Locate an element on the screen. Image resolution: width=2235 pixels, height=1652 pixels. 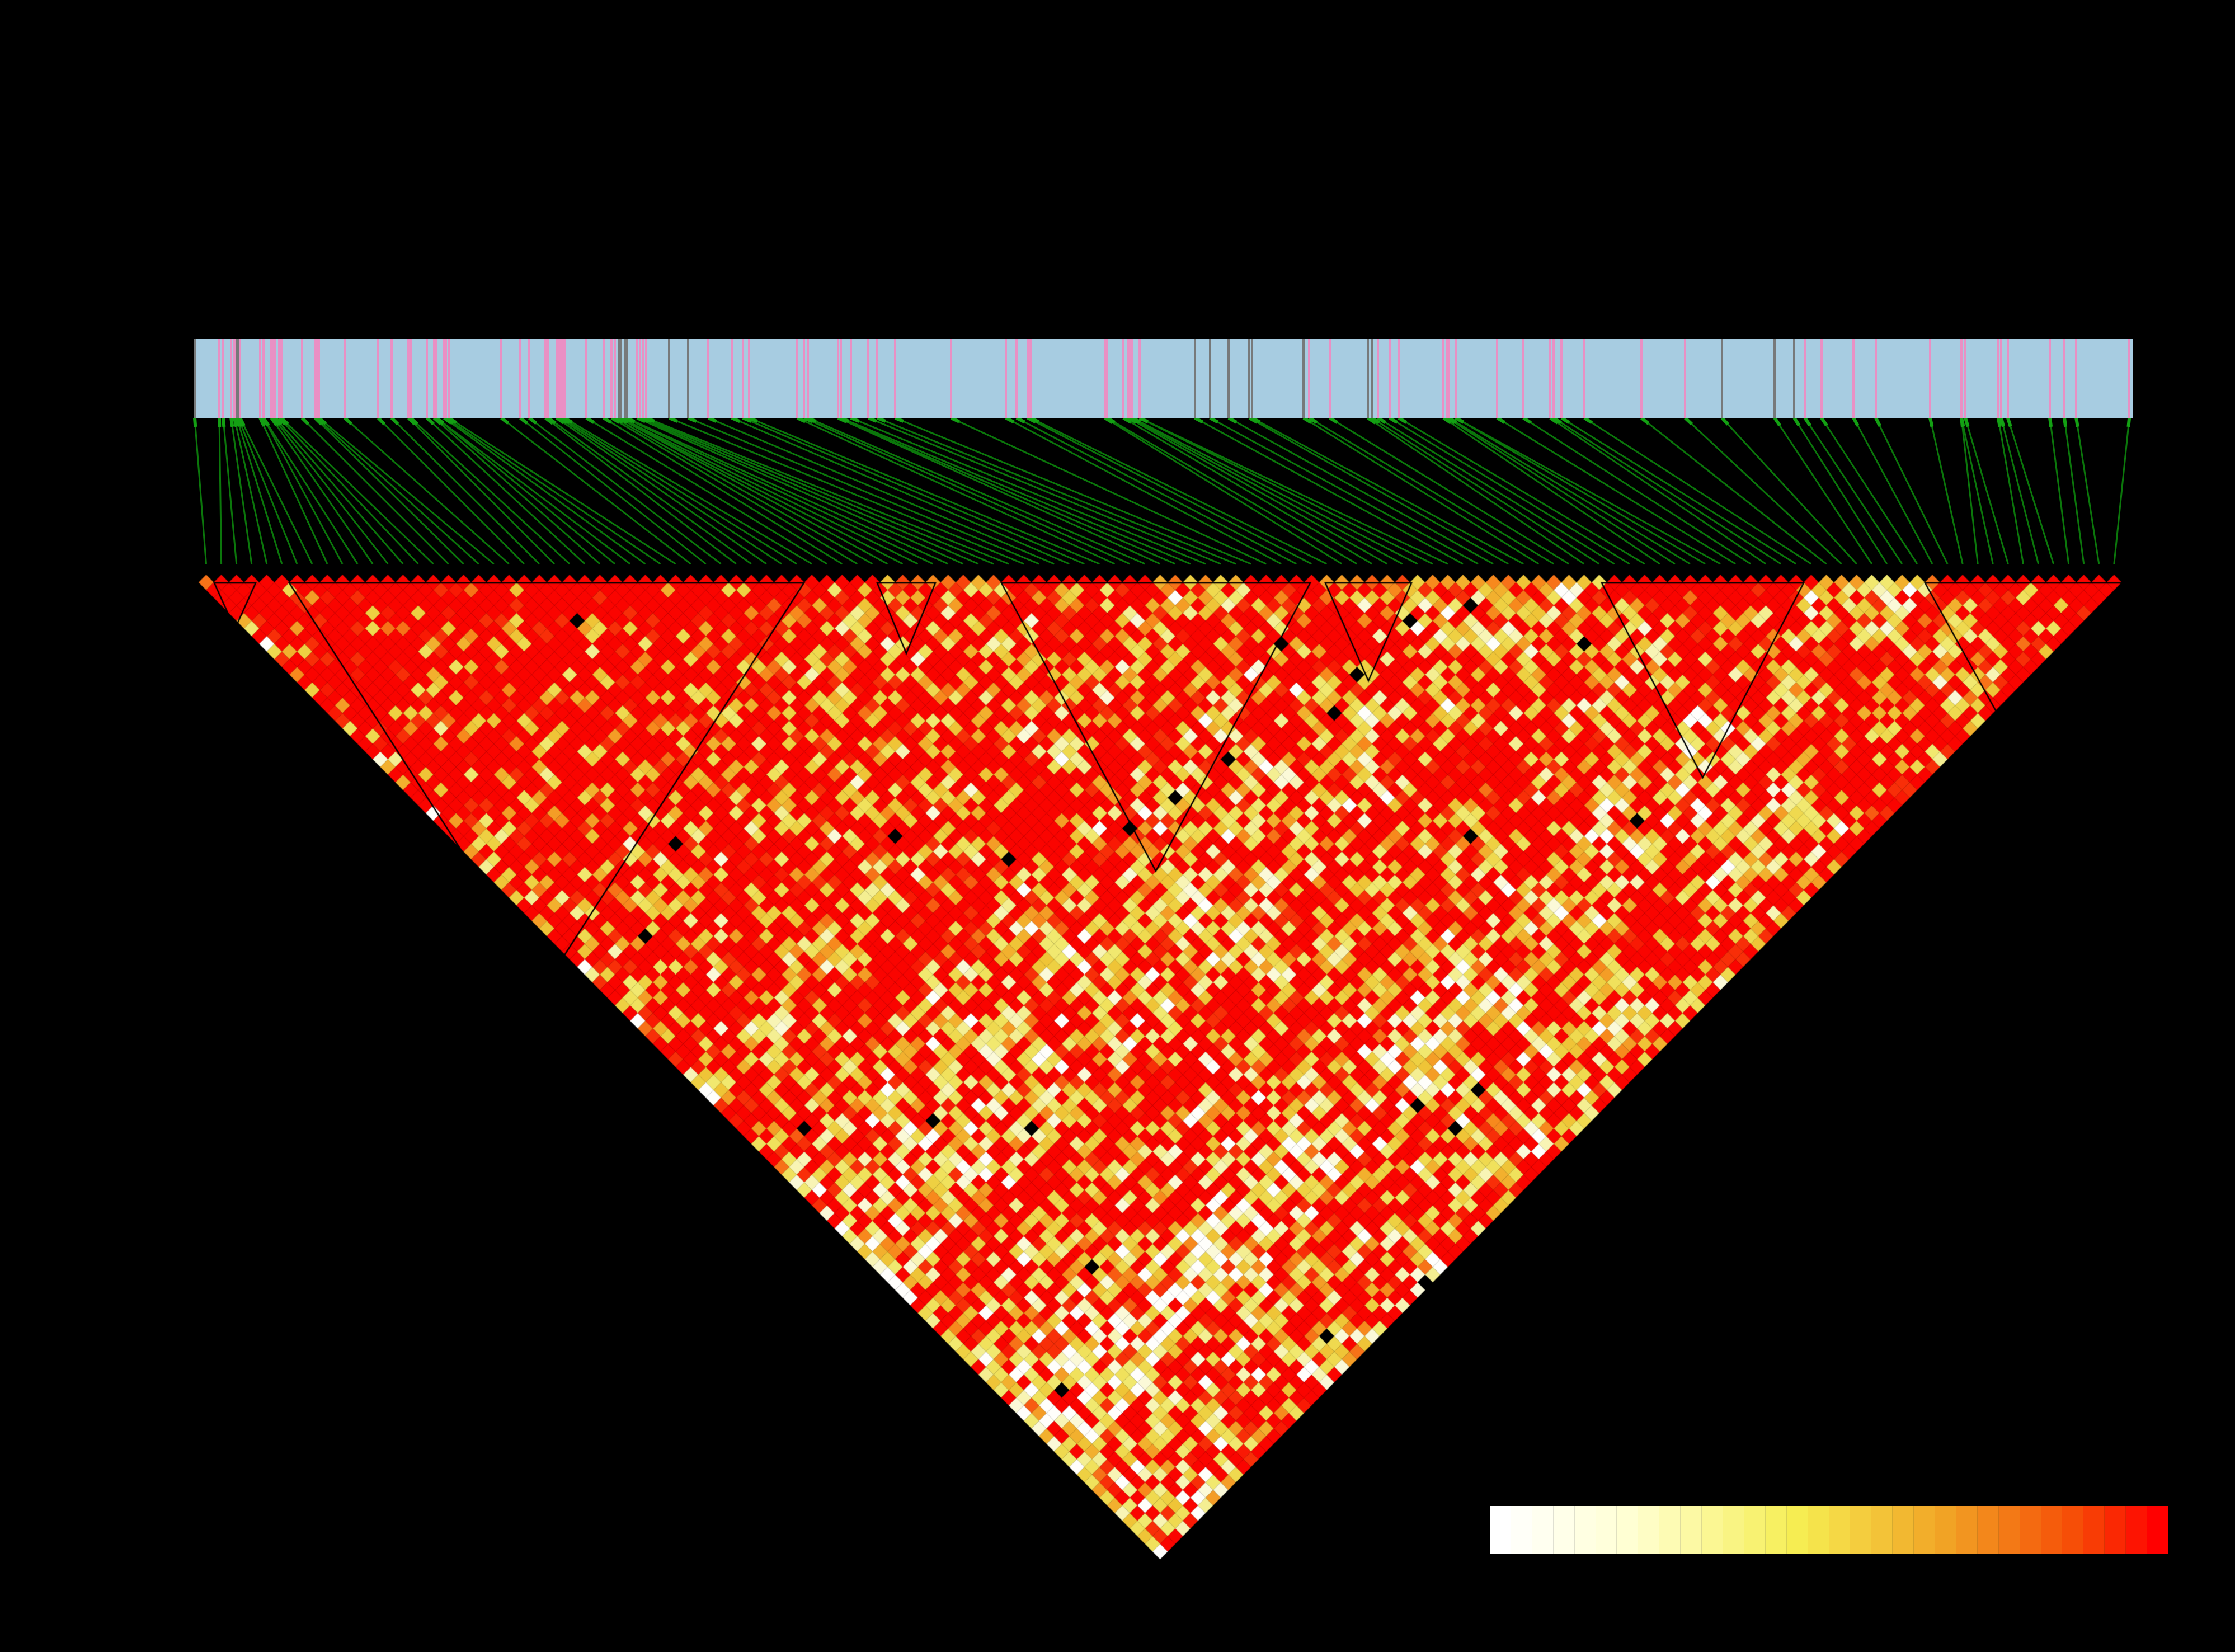
color-key-gradient is located at coordinates (1829, 1530).